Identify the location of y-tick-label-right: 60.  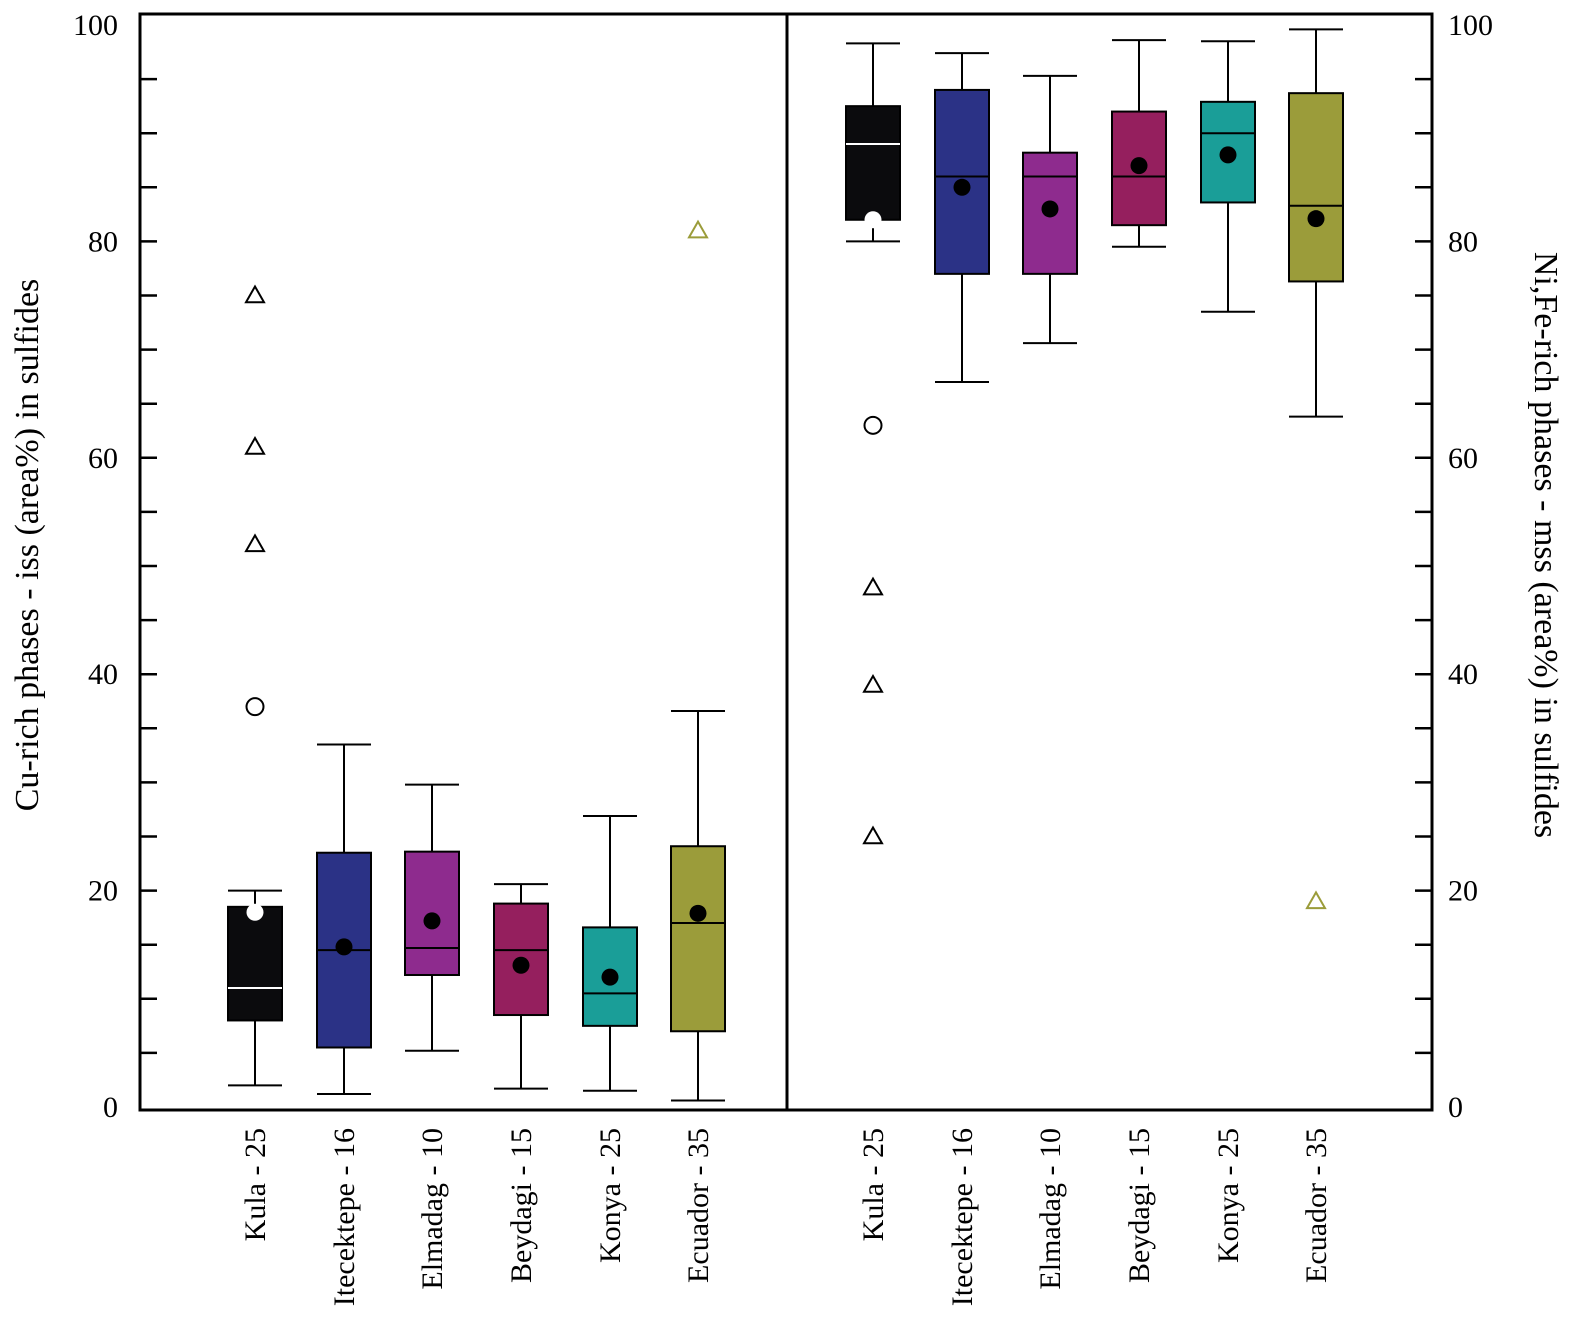
(1463, 458).